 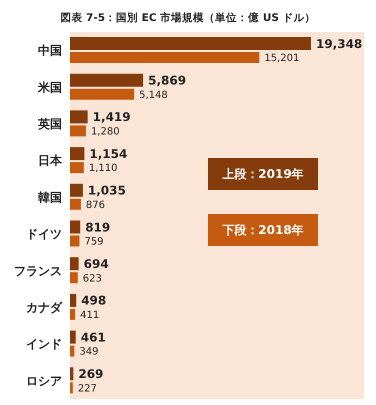 What do you see at coordinates (87, 388) in the screenshot?
I see `data-label: 227` at bounding box center [87, 388].